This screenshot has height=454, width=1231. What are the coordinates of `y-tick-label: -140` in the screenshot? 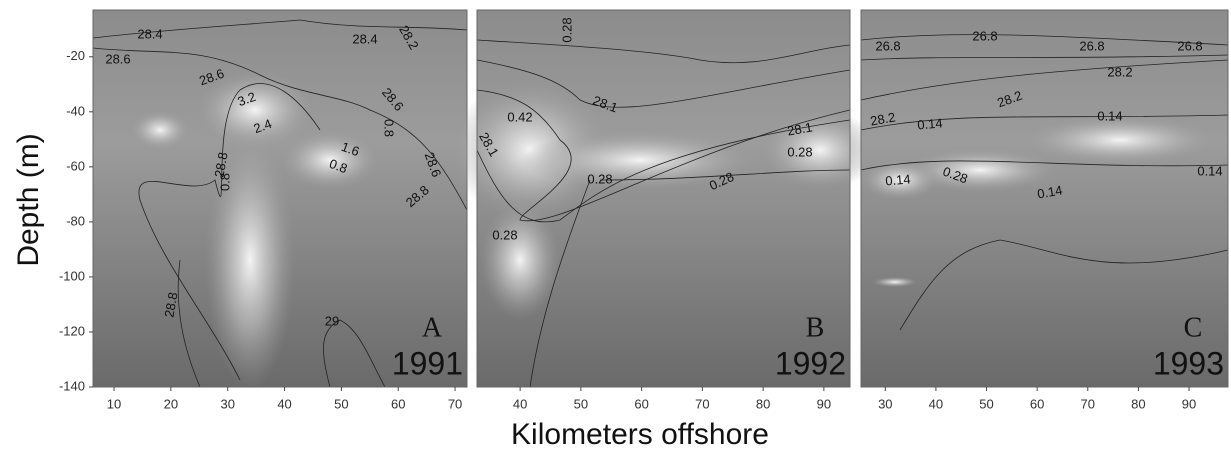 It's located at (72, 385).